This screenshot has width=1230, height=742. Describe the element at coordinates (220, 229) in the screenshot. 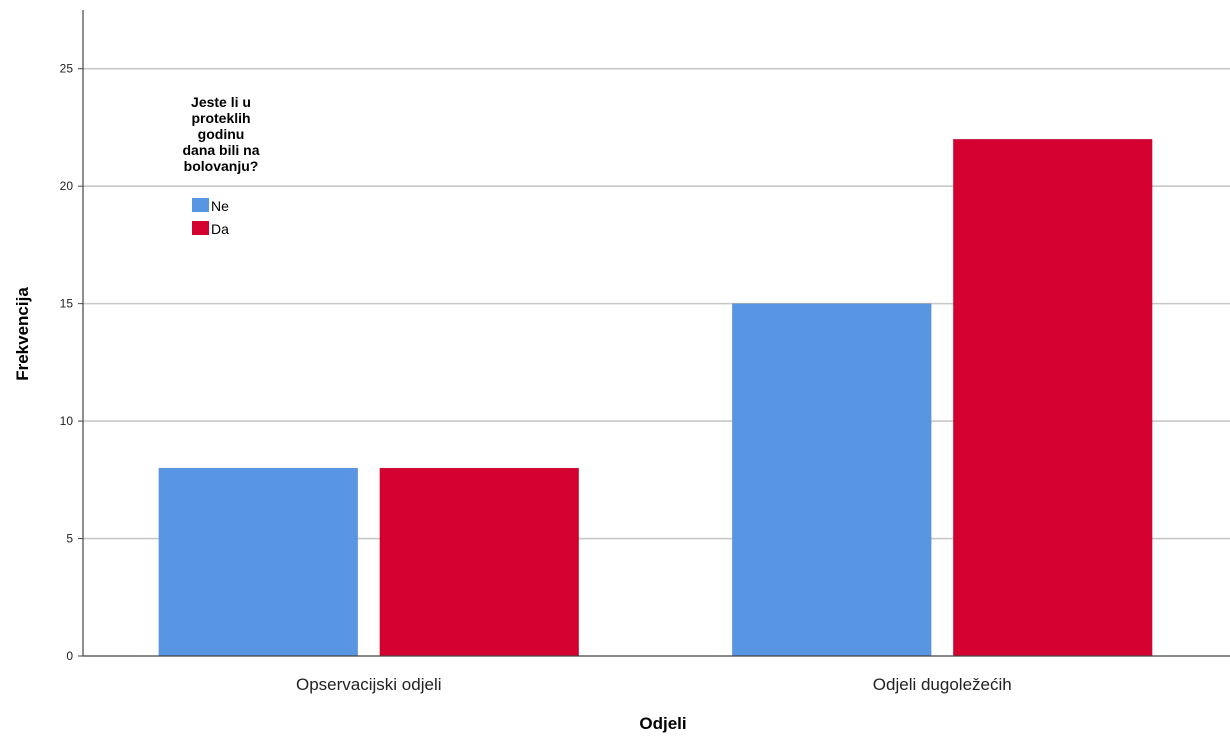

I see `legend-label-da: Da` at that location.